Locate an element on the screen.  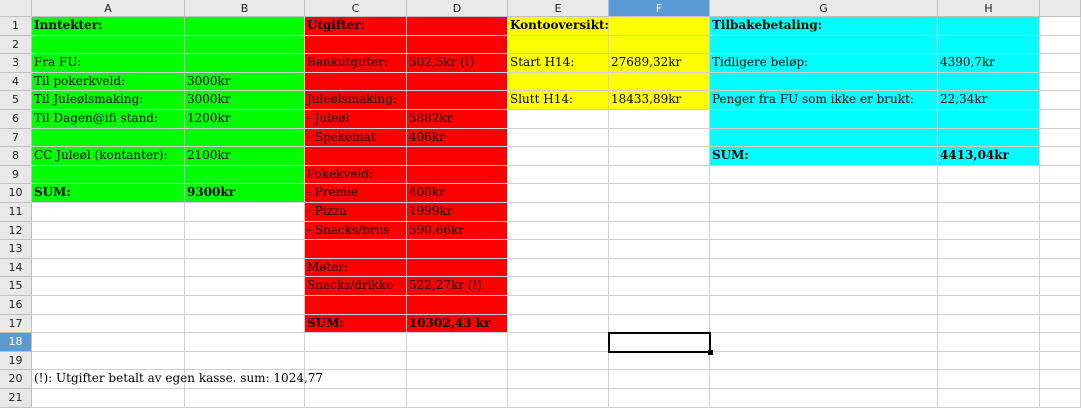
row-header-3: 3 is located at coordinates (16, 63).